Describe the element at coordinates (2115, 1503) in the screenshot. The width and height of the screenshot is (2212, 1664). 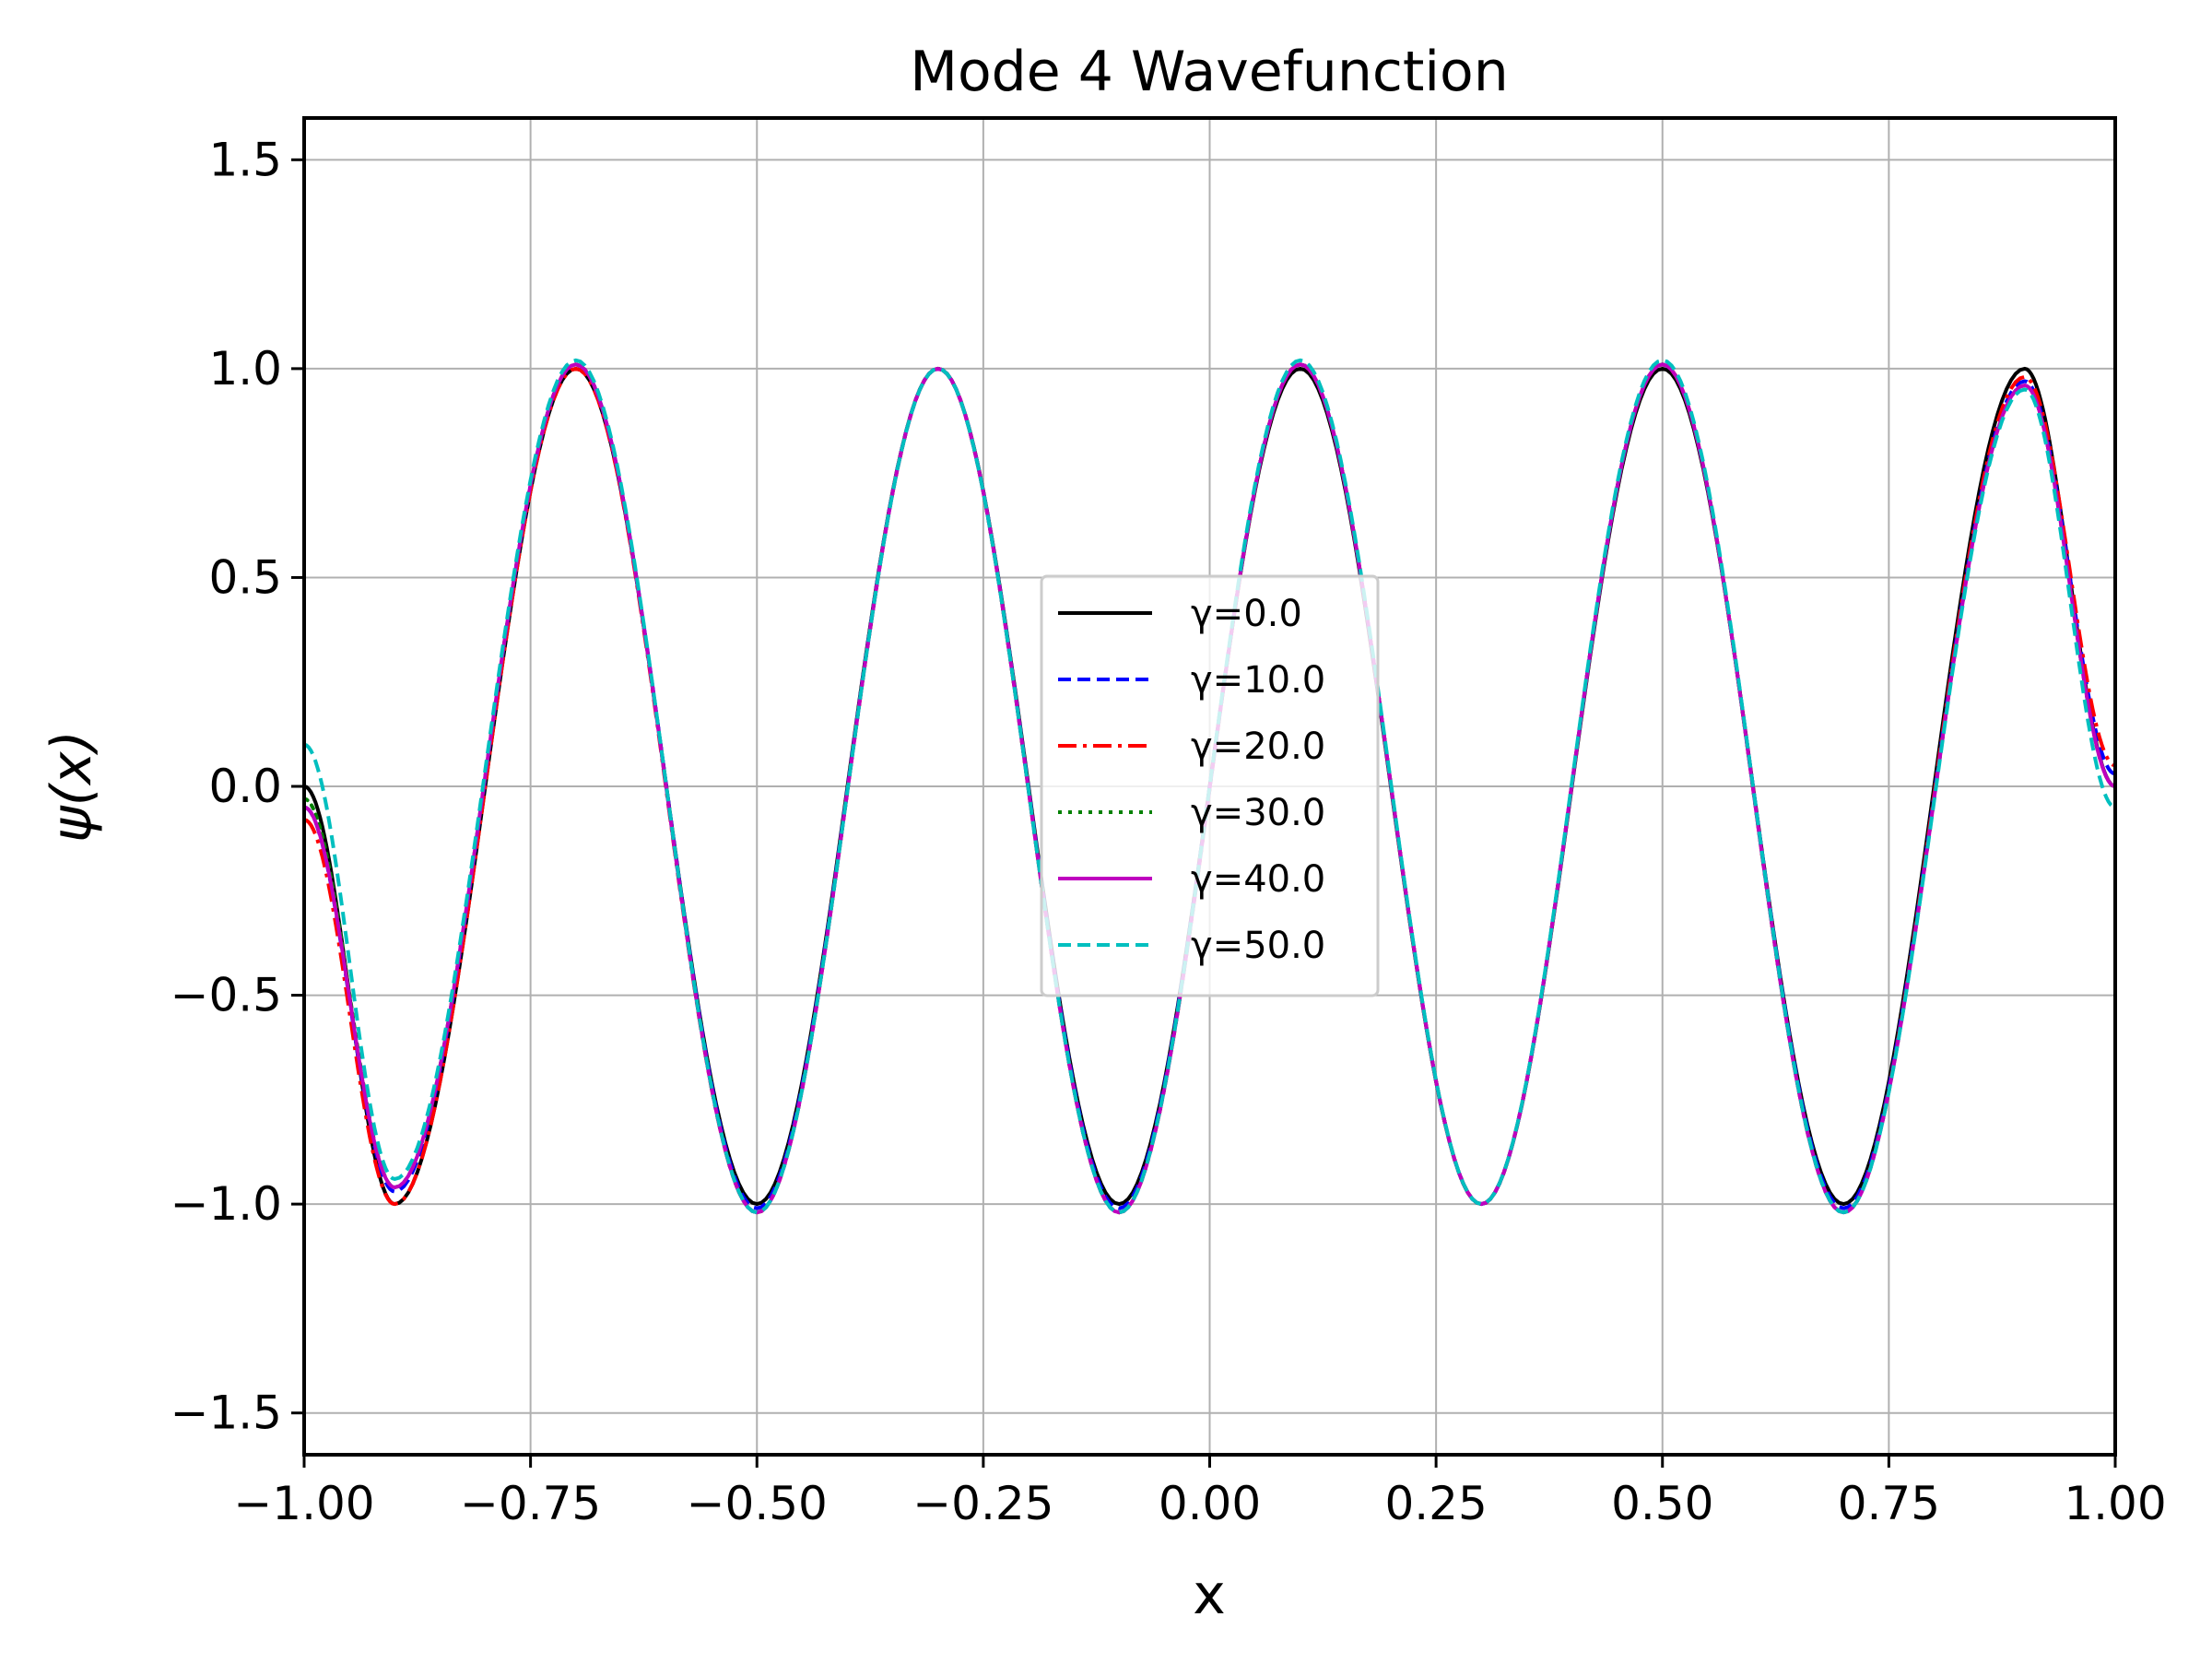
I see `x-tick-label: 1.00` at that location.